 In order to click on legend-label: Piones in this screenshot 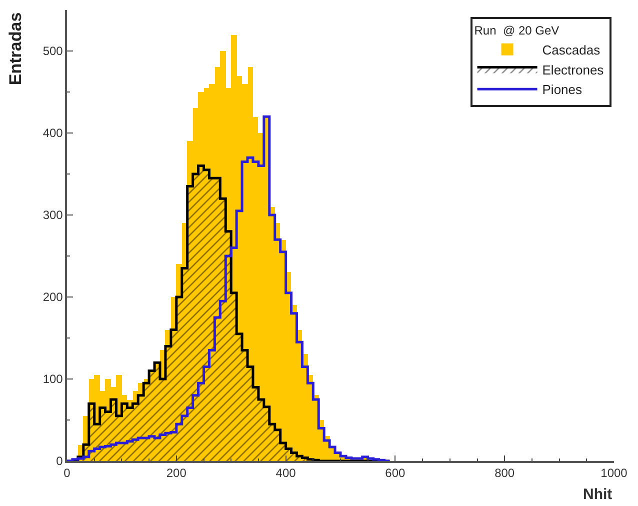, I will do `click(562, 90)`.